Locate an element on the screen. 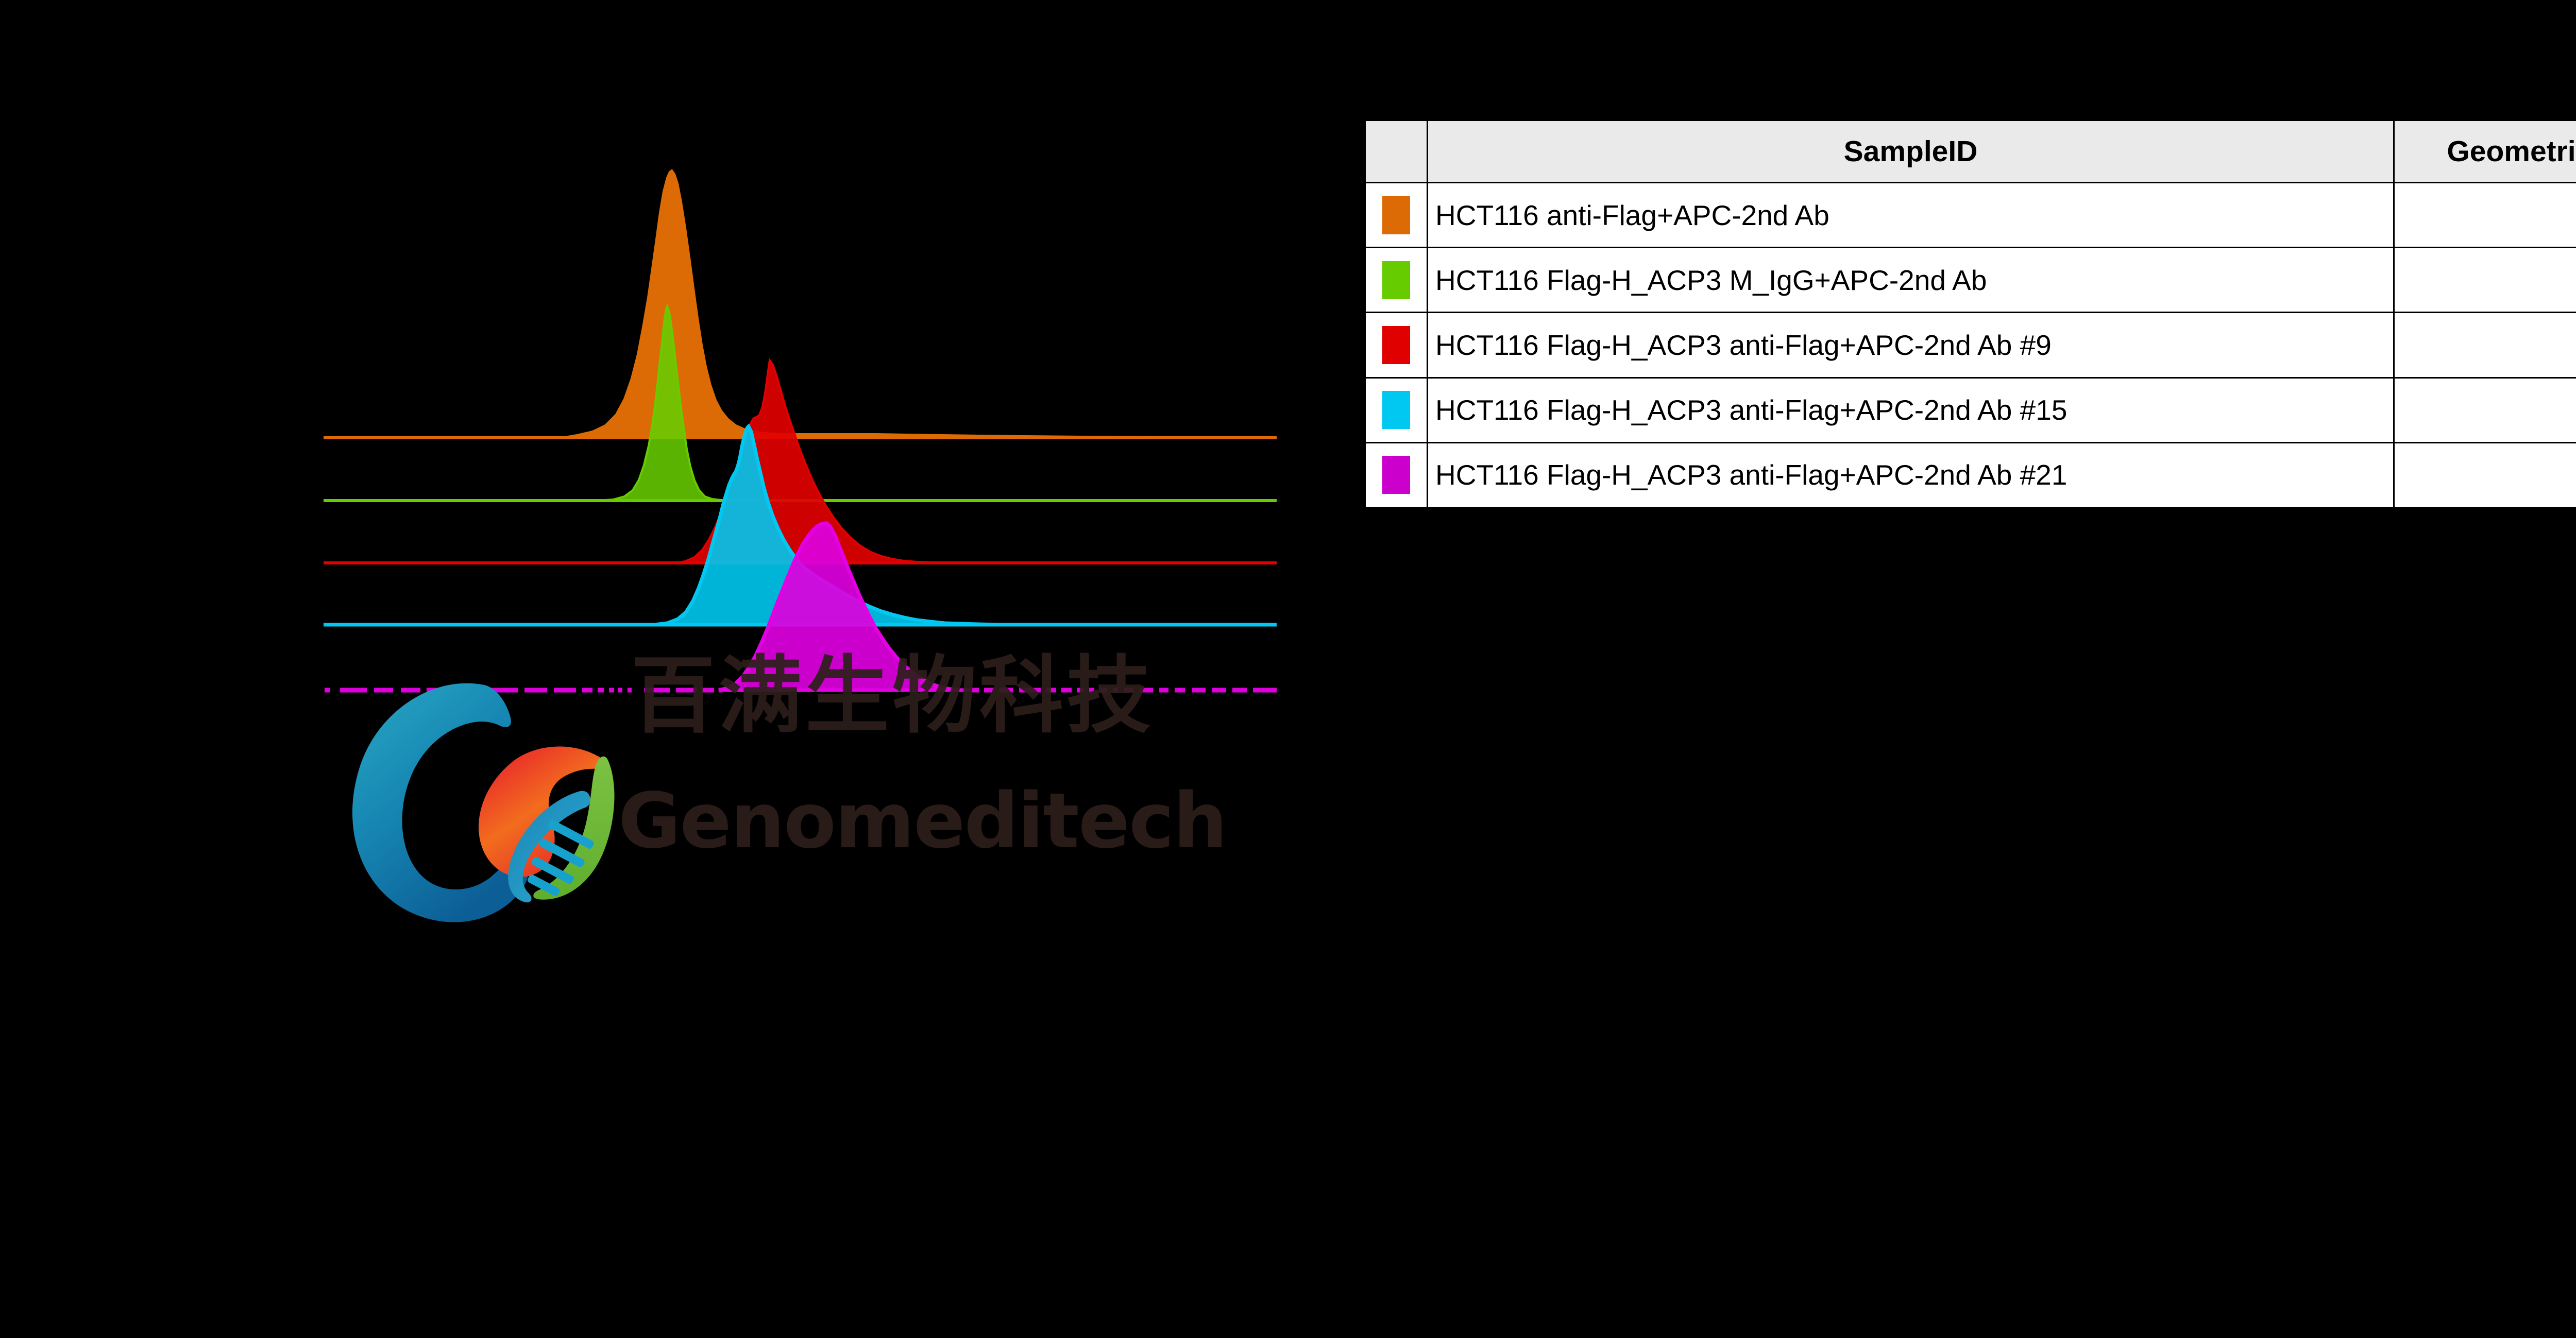 This screenshot has width=2576, height=1338. header-geometric-mean: Geometric Mean : FL11-H is located at coordinates (2484, 151).